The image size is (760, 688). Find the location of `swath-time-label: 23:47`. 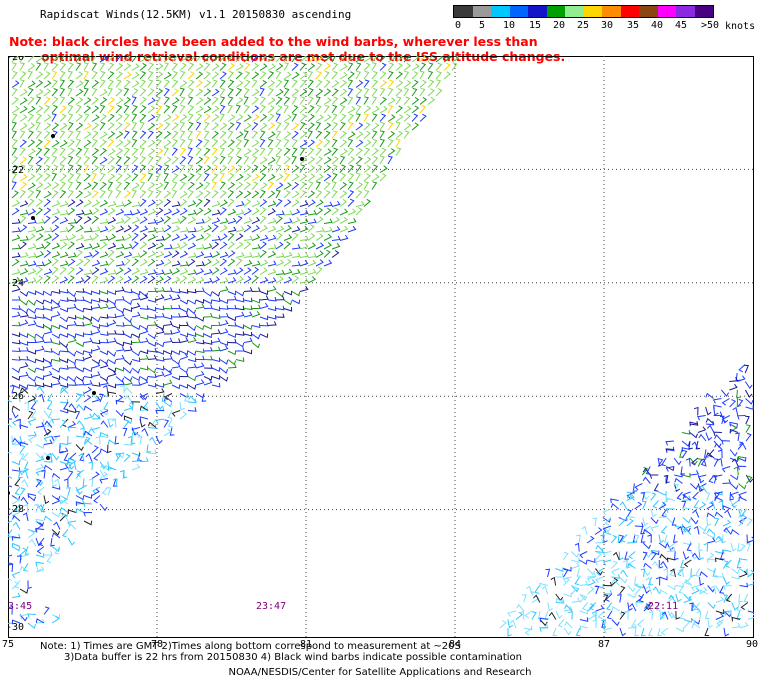

swath-time-label: 23:47 is located at coordinates (271, 606).